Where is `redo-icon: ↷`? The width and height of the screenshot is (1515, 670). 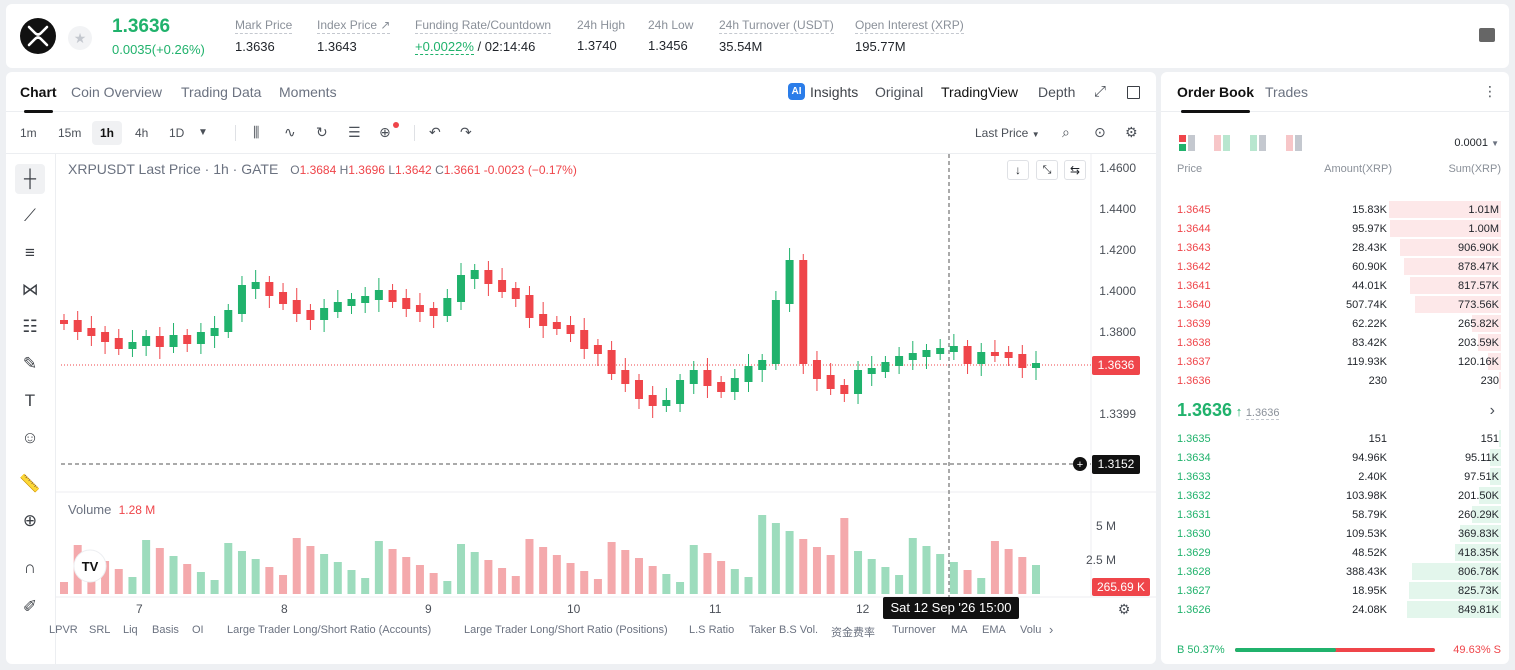
redo-icon: ↷ is located at coordinates (466, 132).